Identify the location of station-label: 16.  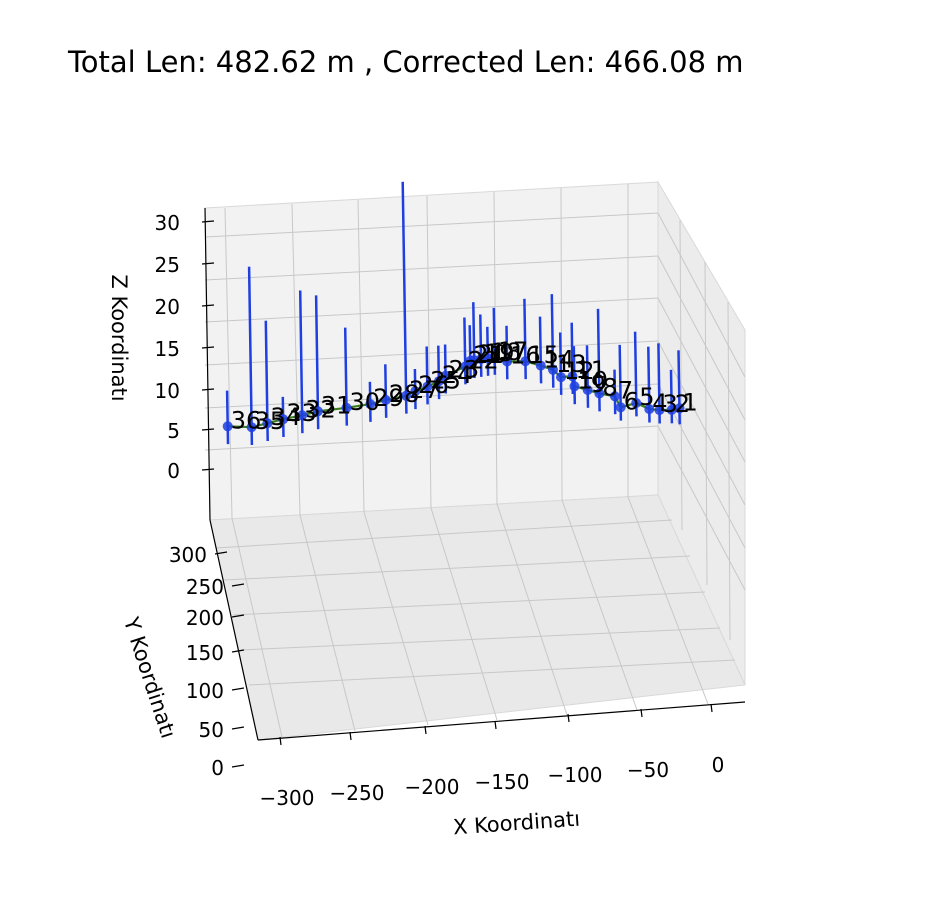
(525, 356).